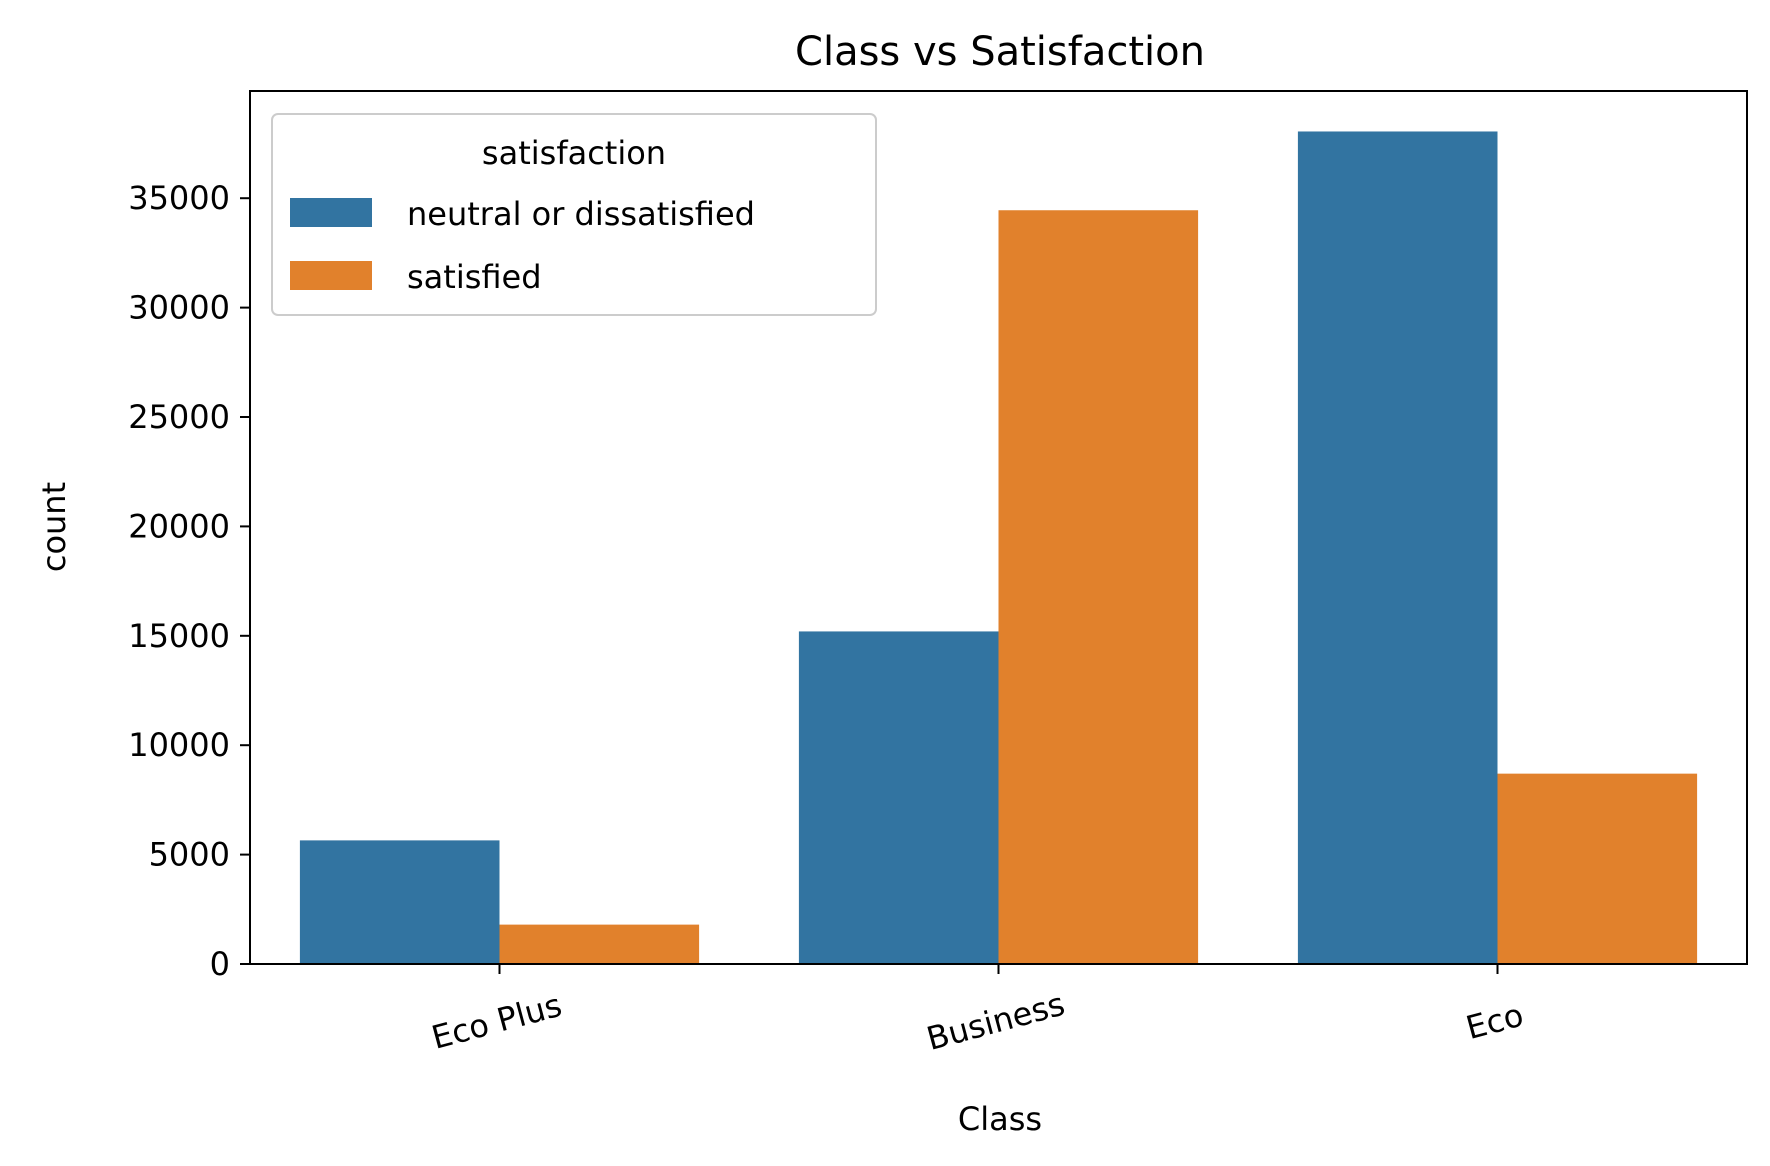  I want to click on bar-business-neutral-or-dissatisfied, so click(898, 797).